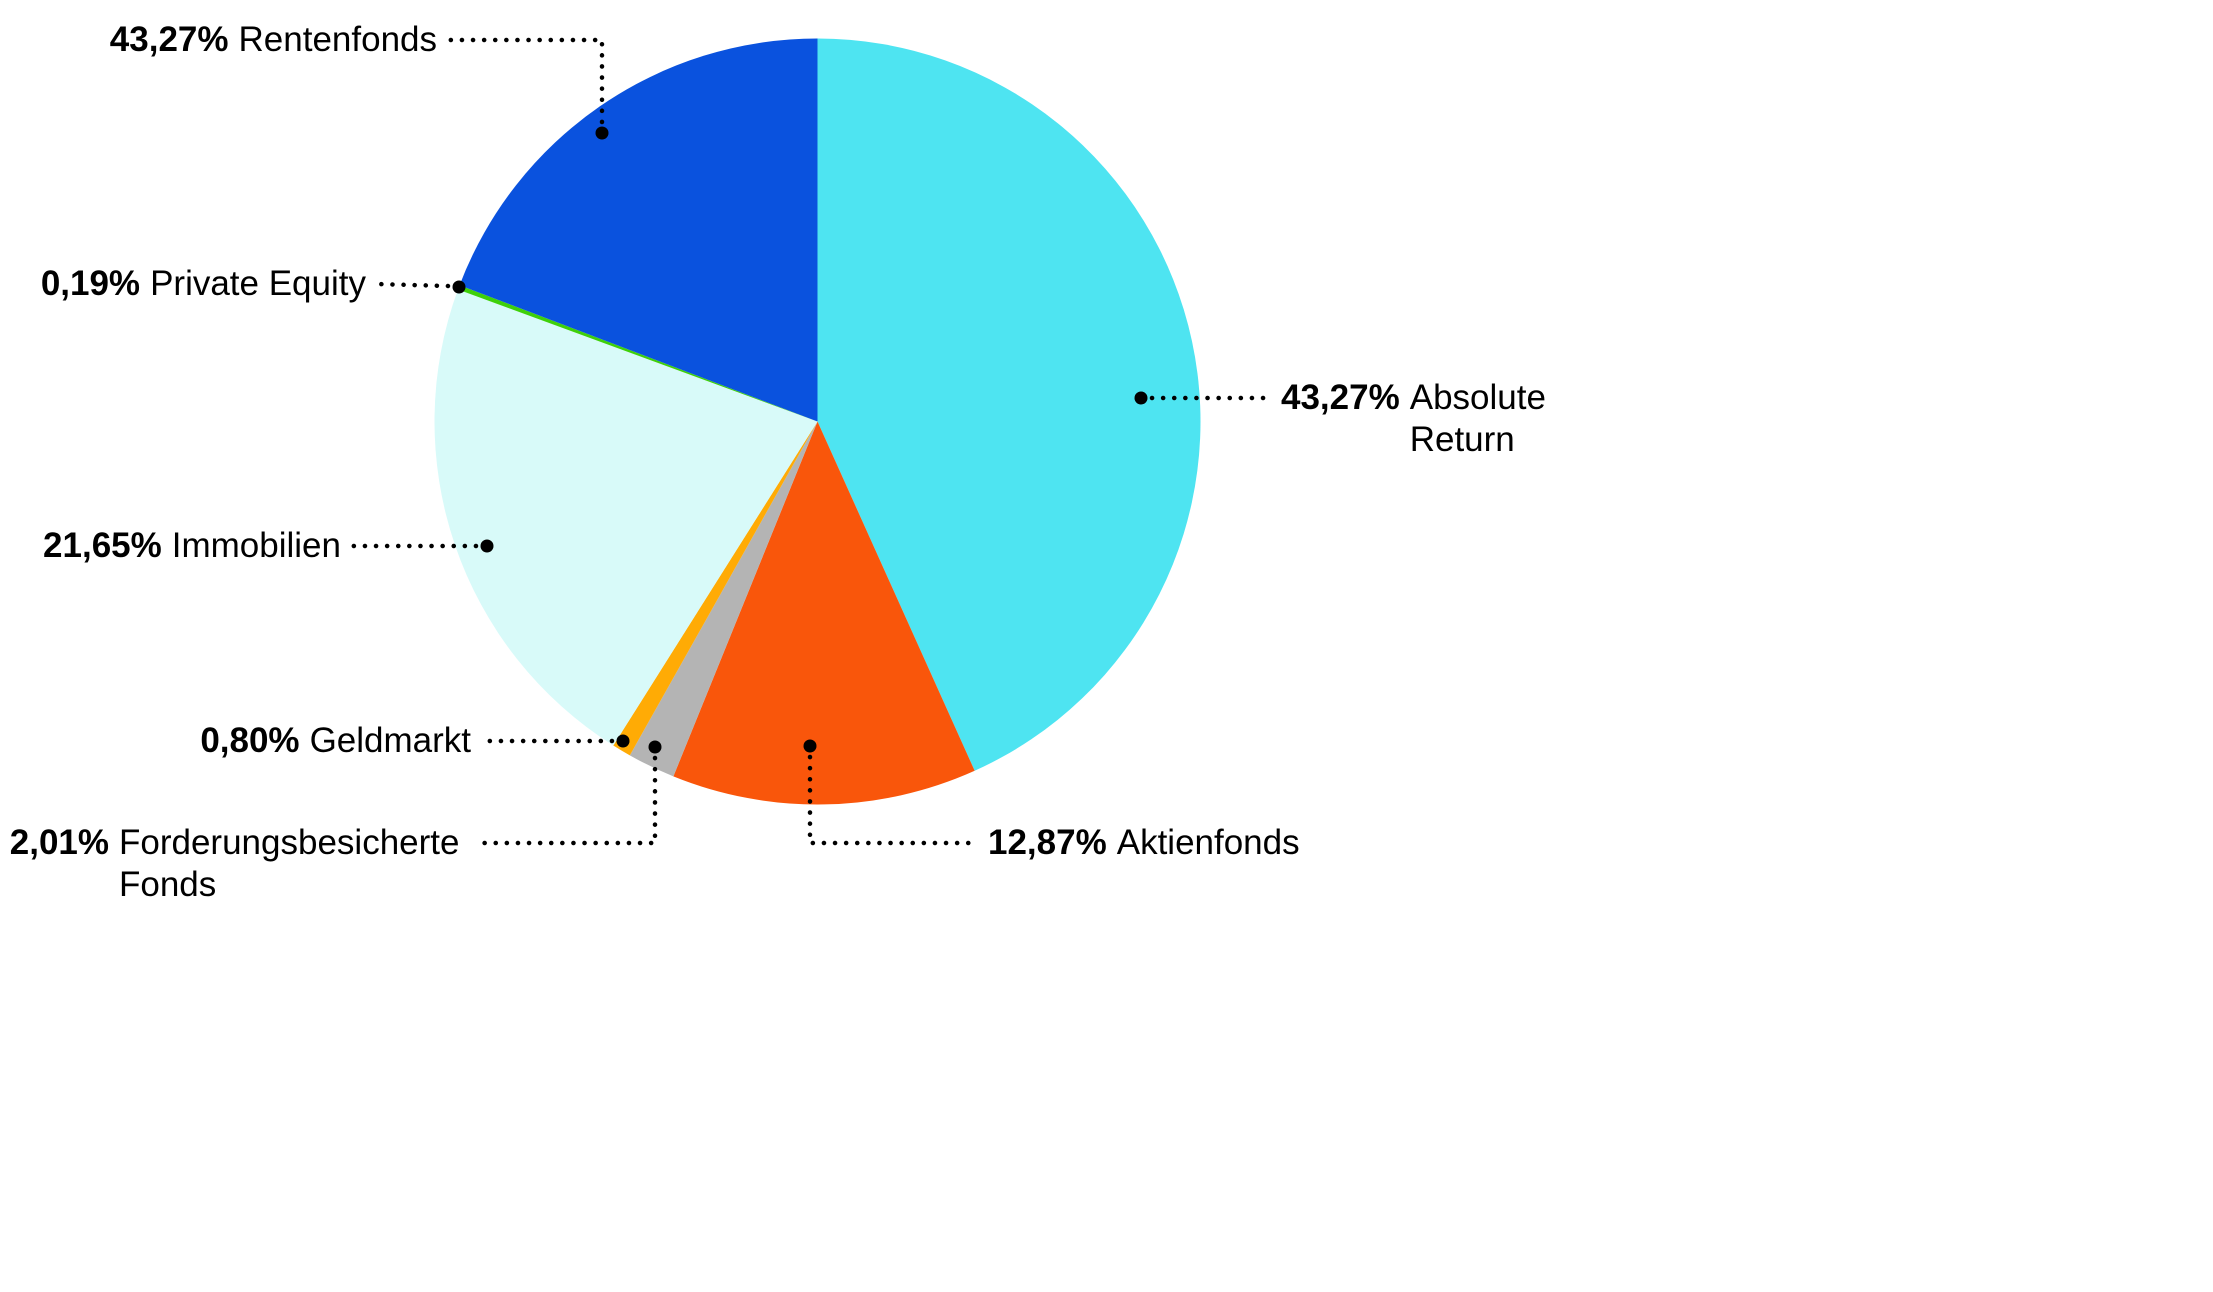  Describe the element at coordinates (637, 353) in the screenshot. I see `pie-slice-private-equity` at that location.